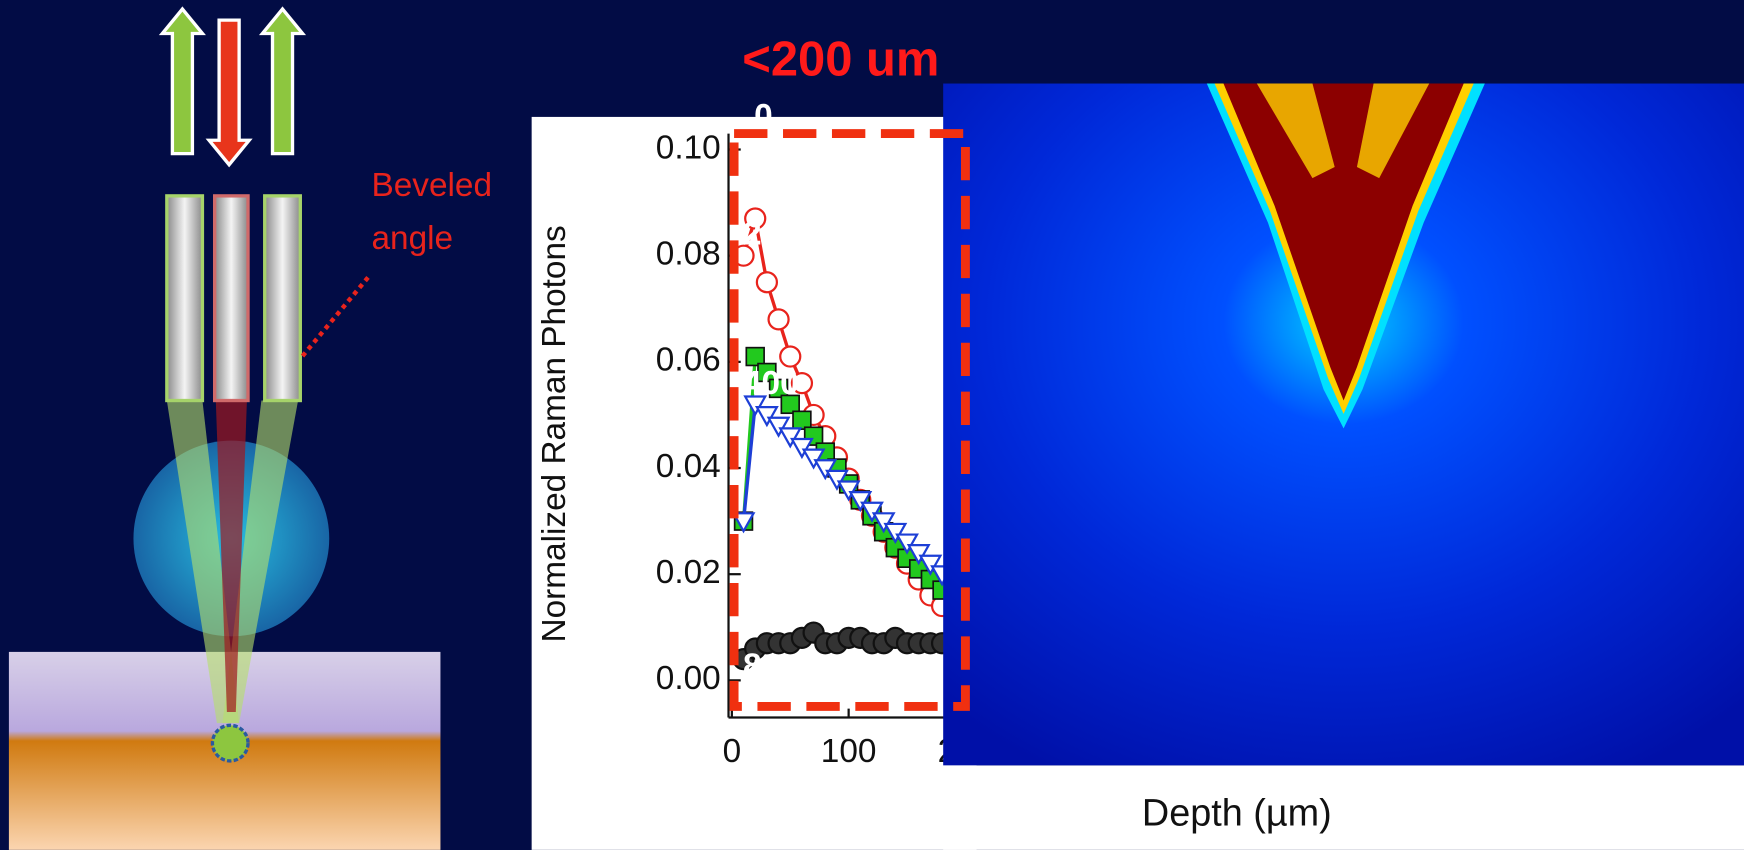 Image resolution: width=1744 pixels, height=850 pixels. Describe the element at coordinates (688, 678) in the screenshot. I see `y-tick-label: 0.00` at that location.